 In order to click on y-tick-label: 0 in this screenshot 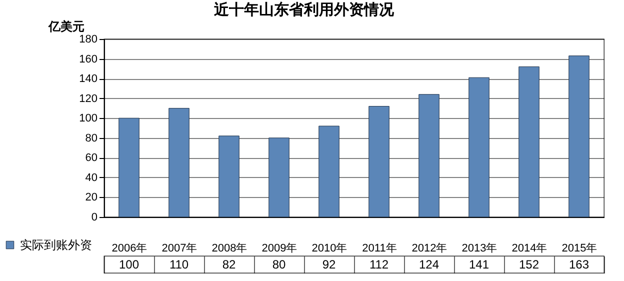, I will do `click(94, 218)`.